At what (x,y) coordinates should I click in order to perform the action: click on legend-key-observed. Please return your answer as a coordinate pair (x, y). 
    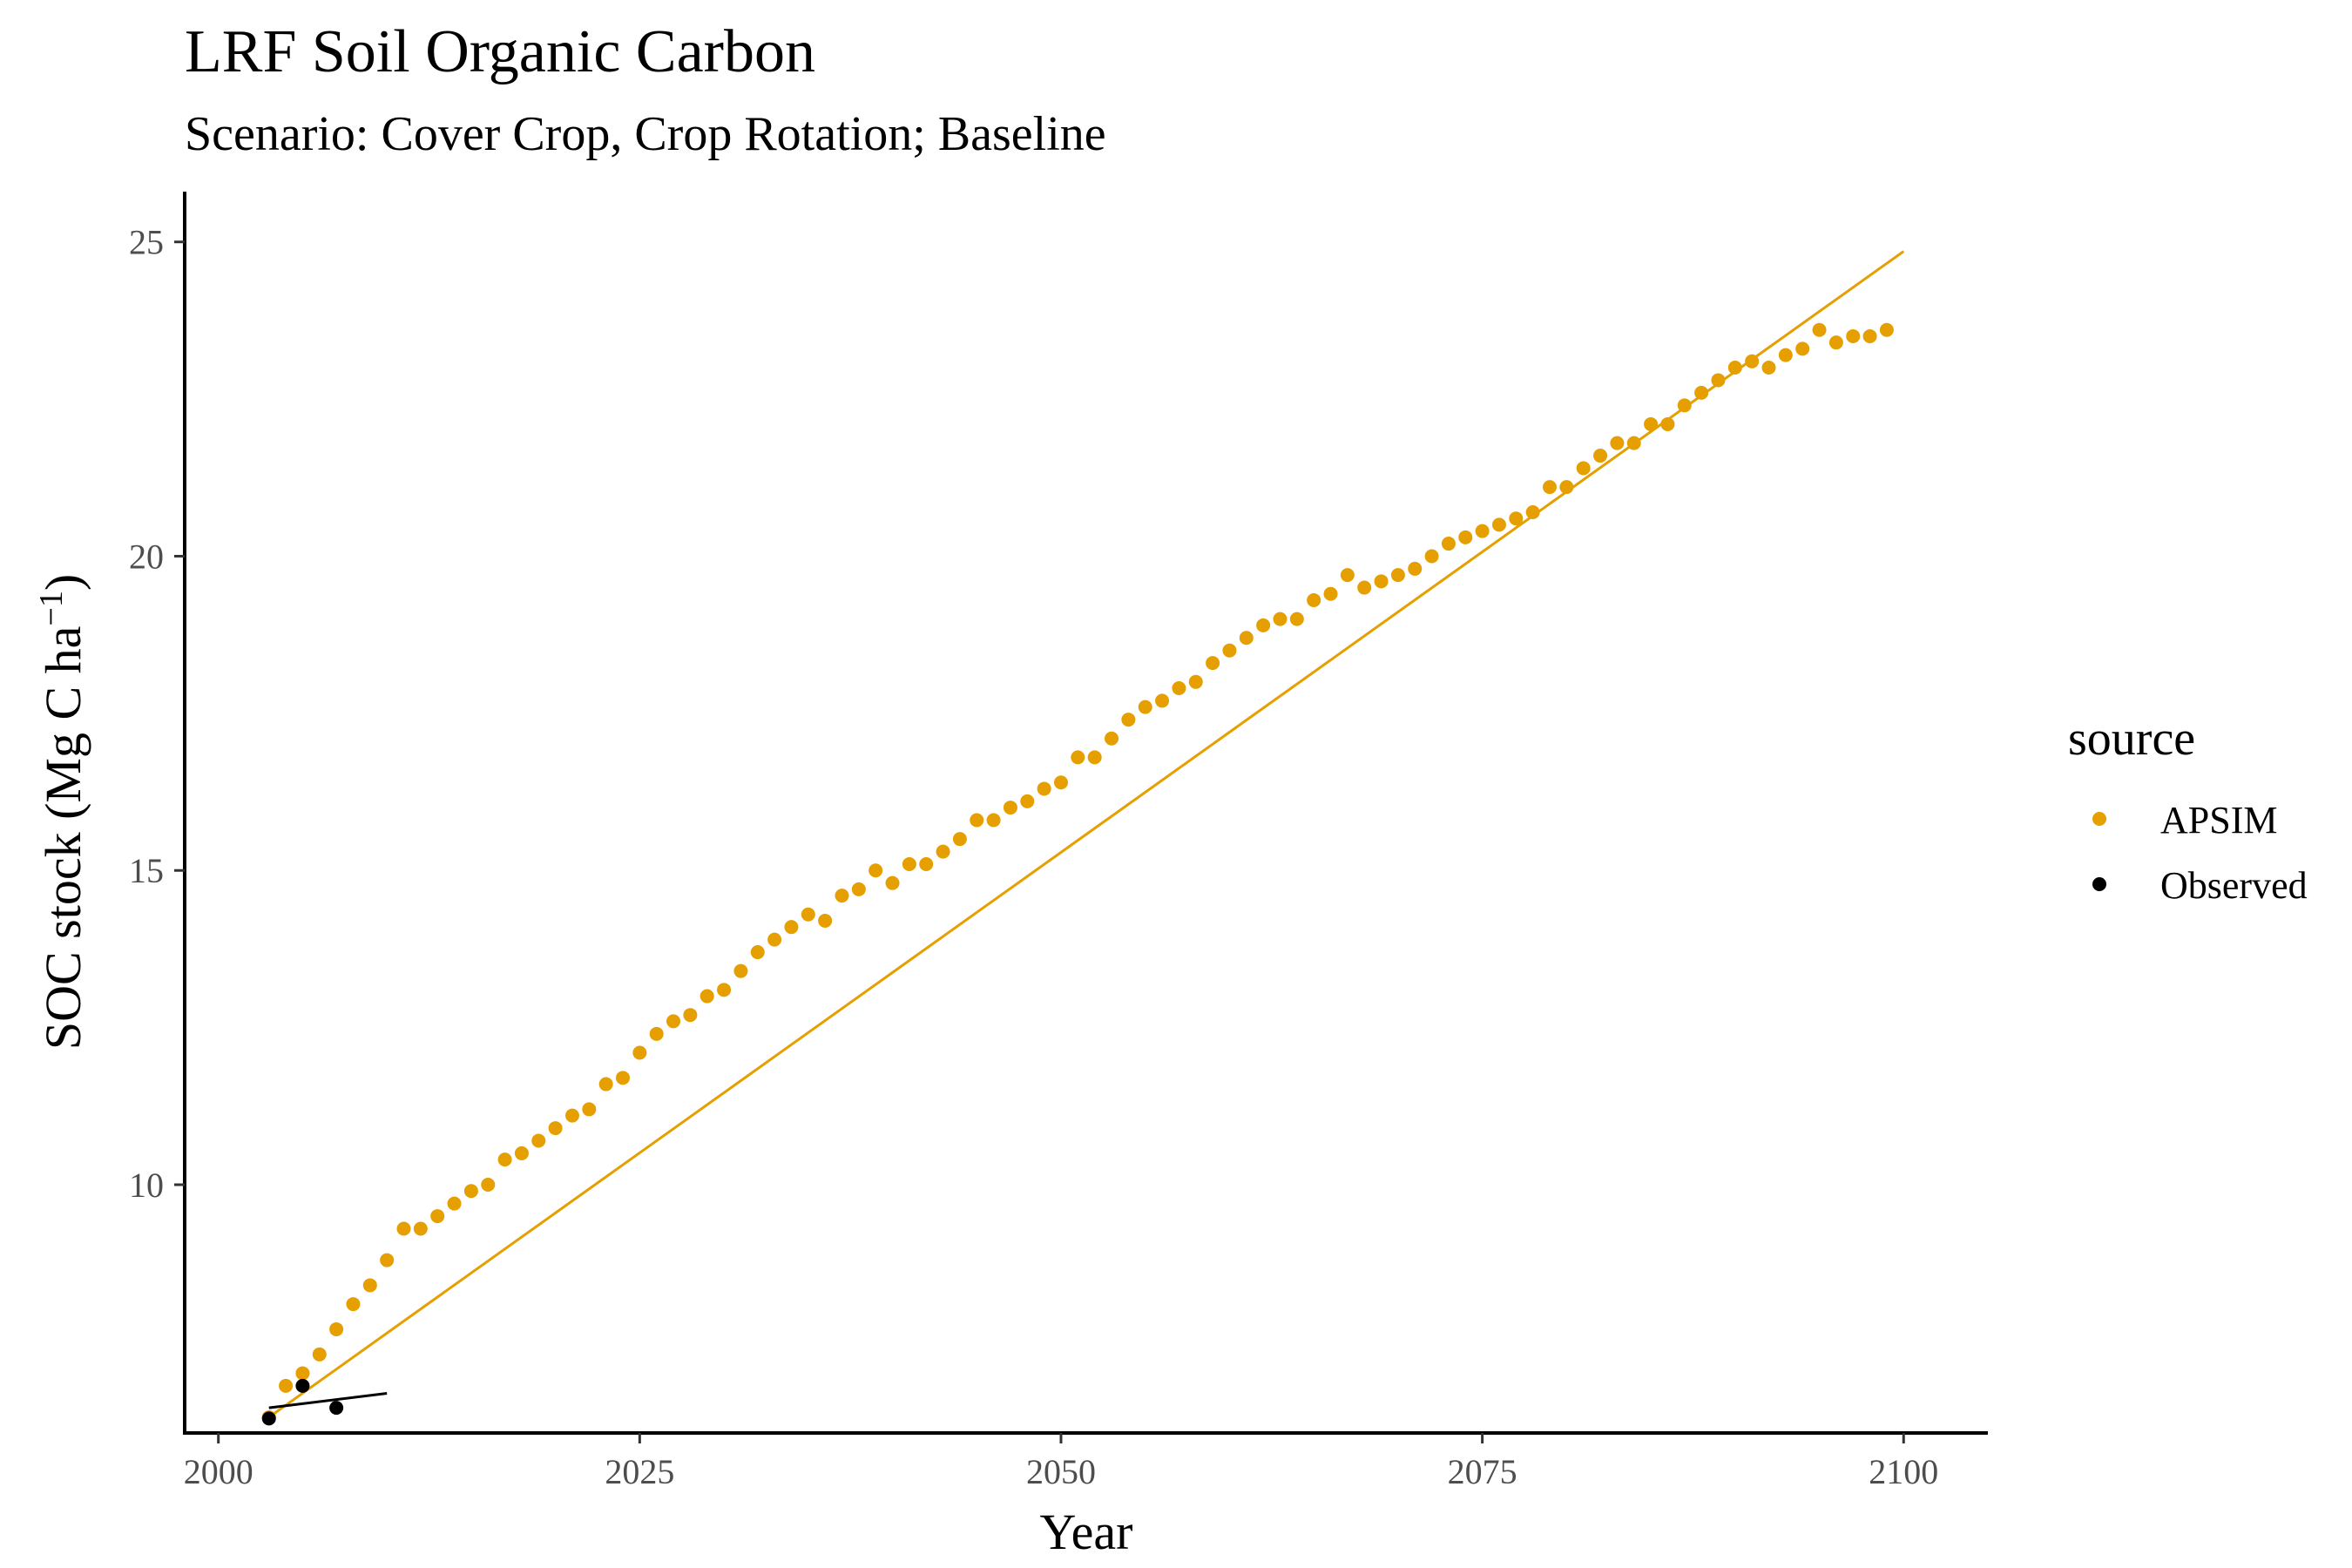
    Looking at the image, I should click on (2099, 884).